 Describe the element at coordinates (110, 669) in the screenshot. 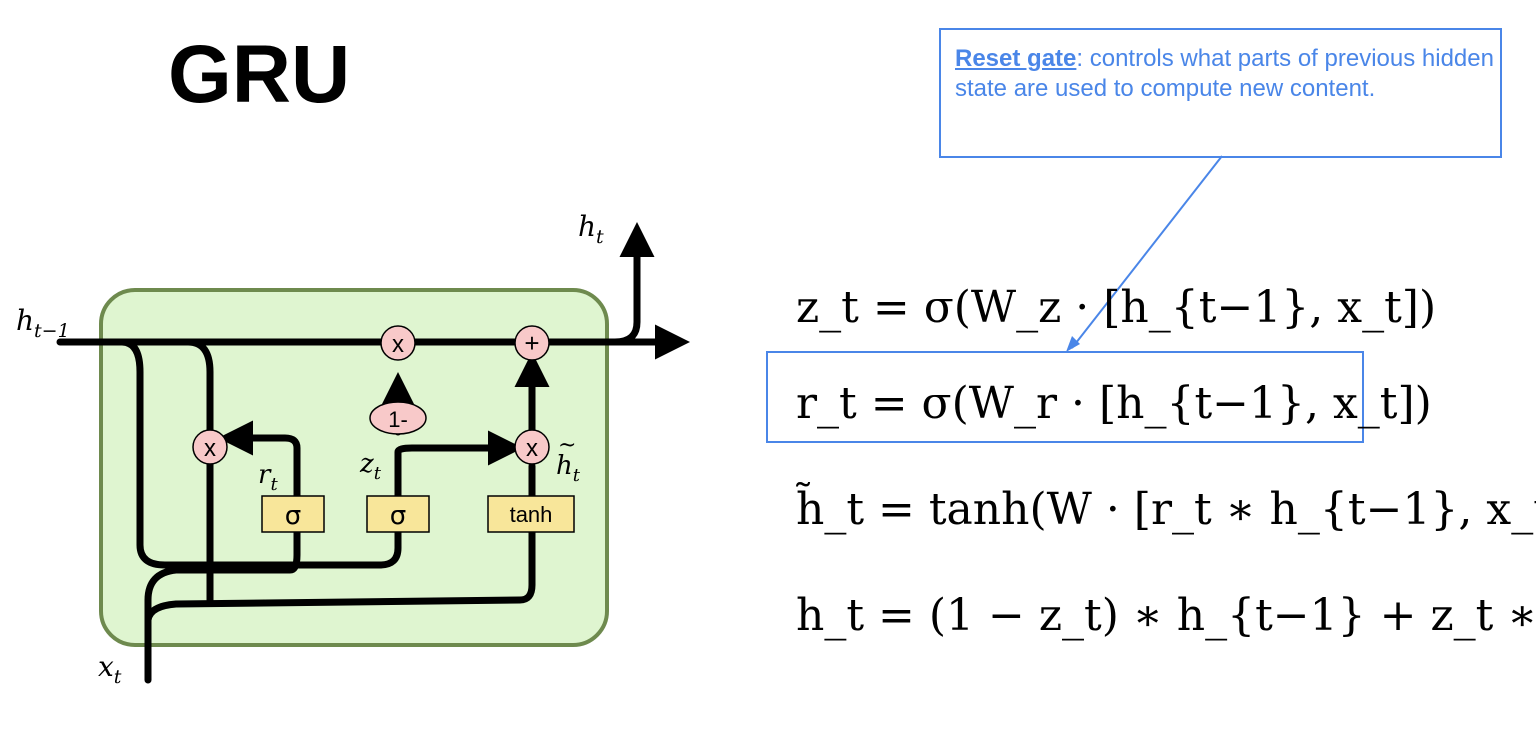

I see `x-in-label: xt` at that location.